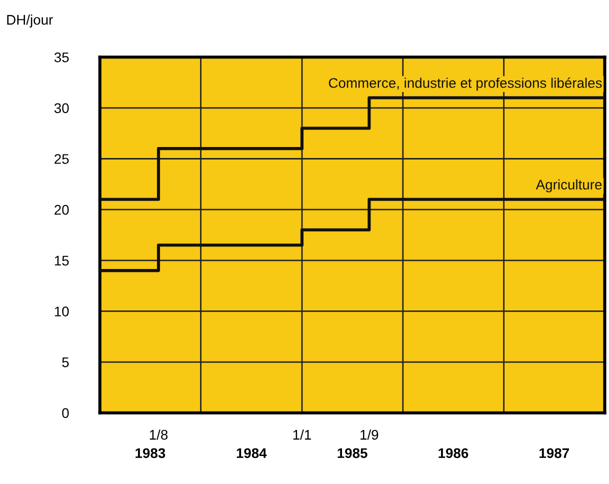 The image size is (609, 484). Describe the element at coordinates (353, 453) in the screenshot. I see `x2-tick-label: 1985` at that location.